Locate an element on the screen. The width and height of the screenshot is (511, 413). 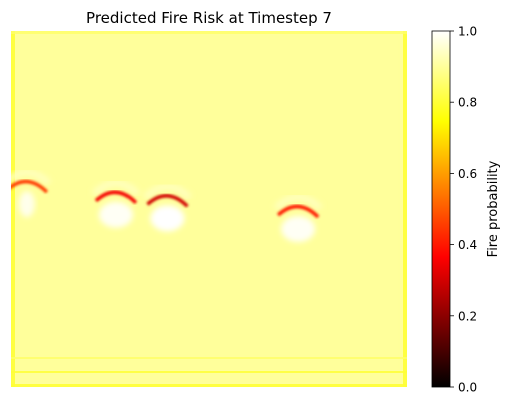
heatmap-hotspots is located at coordinates (167, 205).